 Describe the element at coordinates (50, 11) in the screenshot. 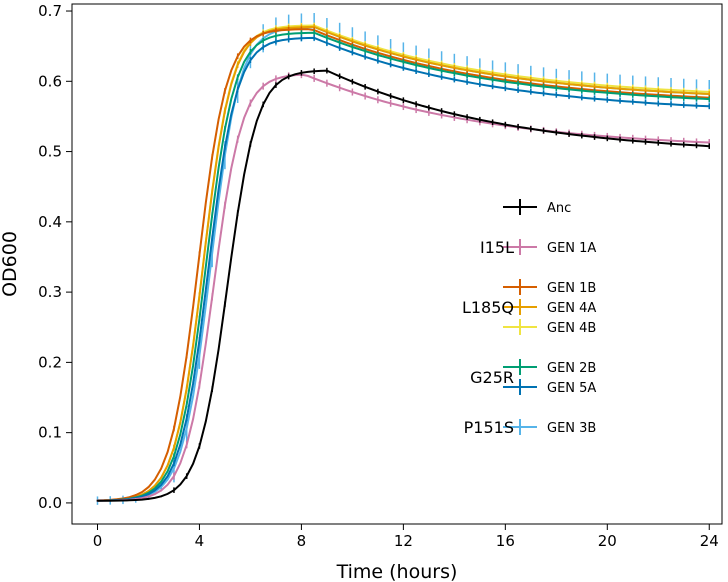

I see `y-tick-label: 0.7` at that location.